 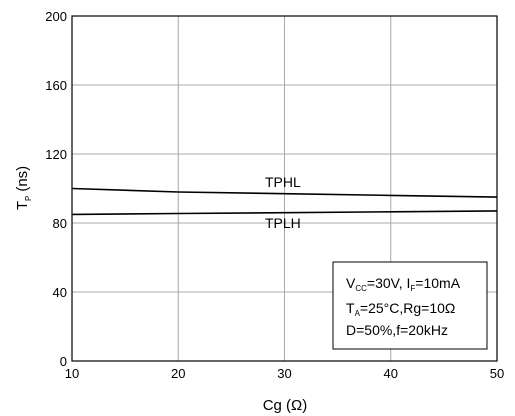 I want to click on y-tick-label-200: 200, so click(x=56, y=16).